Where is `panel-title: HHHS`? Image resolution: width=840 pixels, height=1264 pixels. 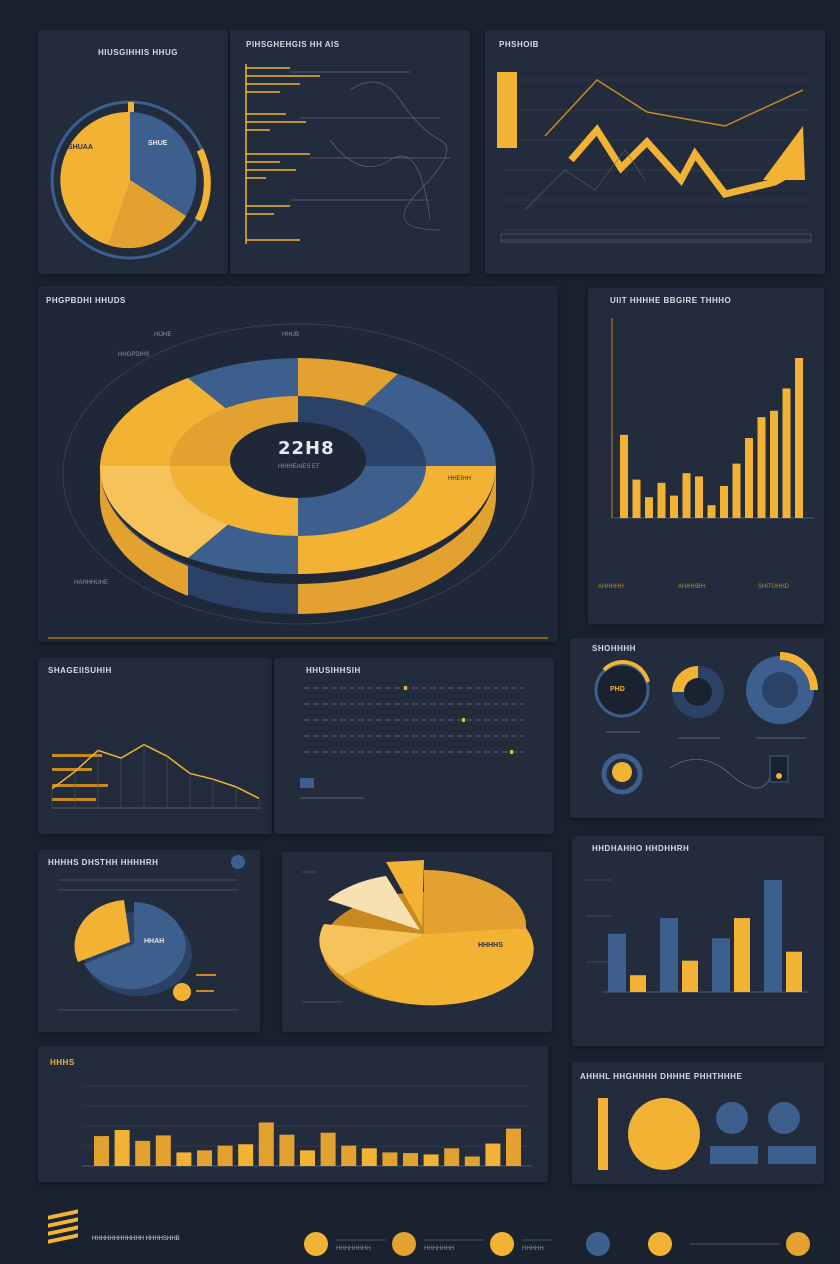
panel-title: HHHS is located at coordinates (62, 1062).